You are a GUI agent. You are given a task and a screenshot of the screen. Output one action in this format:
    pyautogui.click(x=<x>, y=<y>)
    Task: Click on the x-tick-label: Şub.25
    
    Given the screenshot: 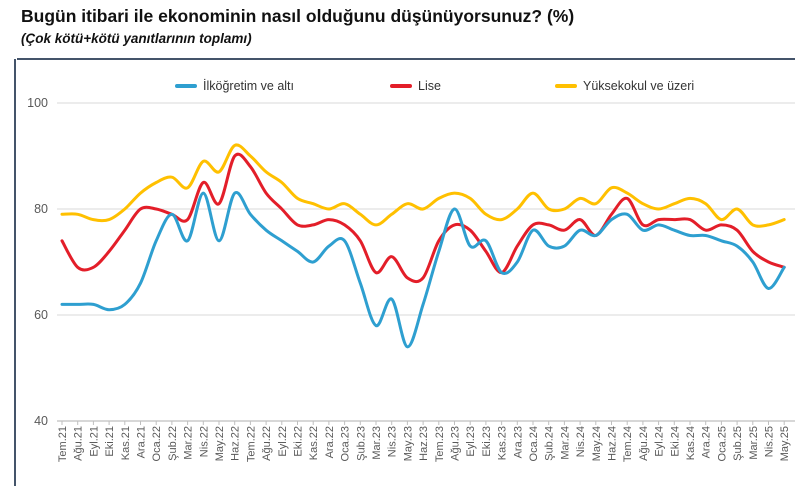 What is the action you would take?
    pyautogui.click(x=738, y=443)
    